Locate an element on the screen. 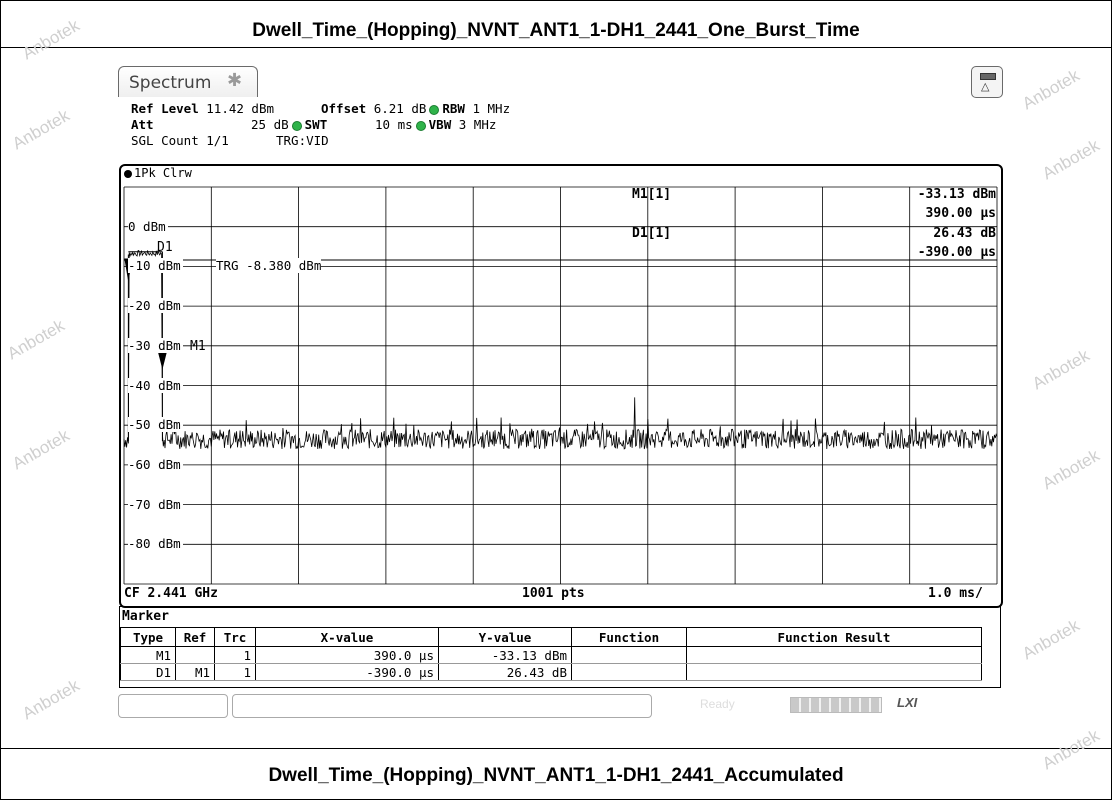 The height and width of the screenshot is (800, 1112). marker-table-title: Marker is located at coordinates (145, 616).